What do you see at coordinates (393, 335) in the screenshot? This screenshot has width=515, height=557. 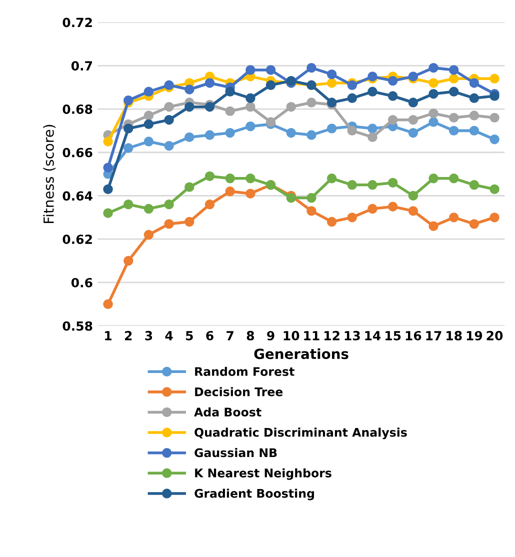 I see `x-tick-label: 15` at bounding box center [393, 335].